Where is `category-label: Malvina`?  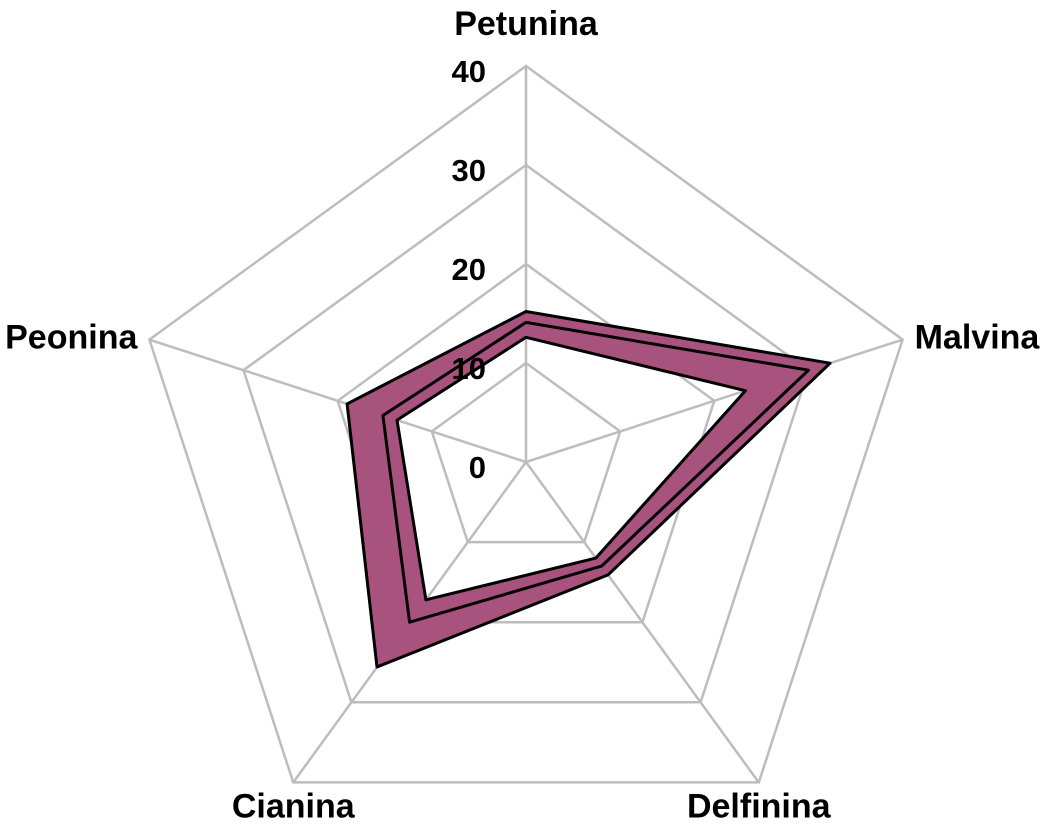 category-label: Malvina is located at coordinates (978, 338).